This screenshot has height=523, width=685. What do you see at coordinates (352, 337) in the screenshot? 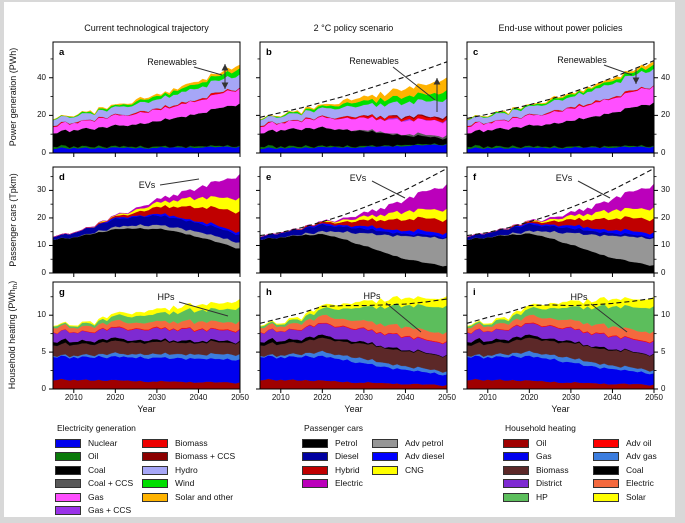
I see `panel-h-chart: h HPs` at bounding box center [352, 337].